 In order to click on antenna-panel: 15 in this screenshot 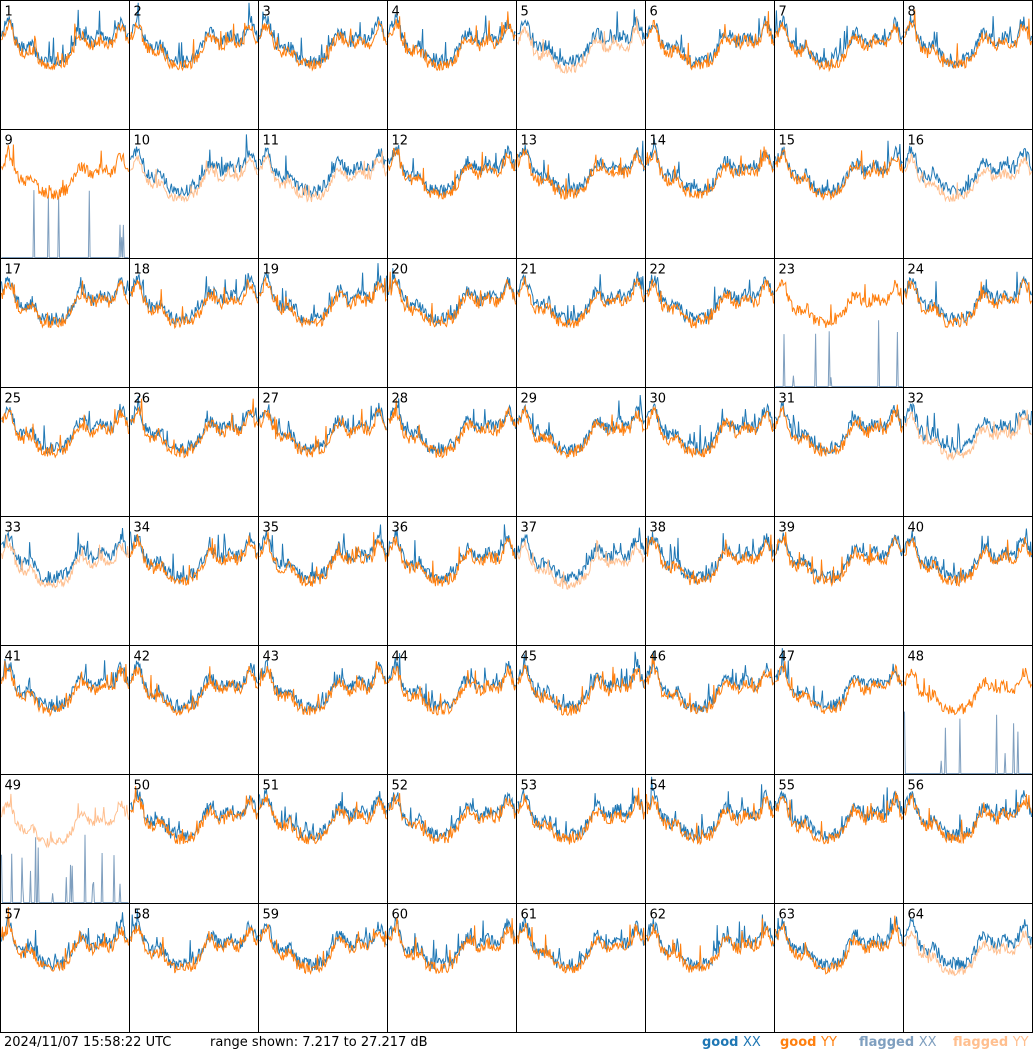, I will do `click(839, 194)`.